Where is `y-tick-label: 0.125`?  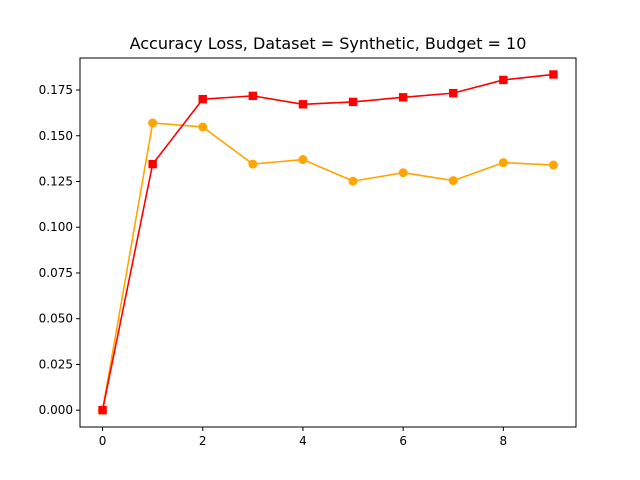 y-tick-label: 0.125 is located at coordinates (56, 181).